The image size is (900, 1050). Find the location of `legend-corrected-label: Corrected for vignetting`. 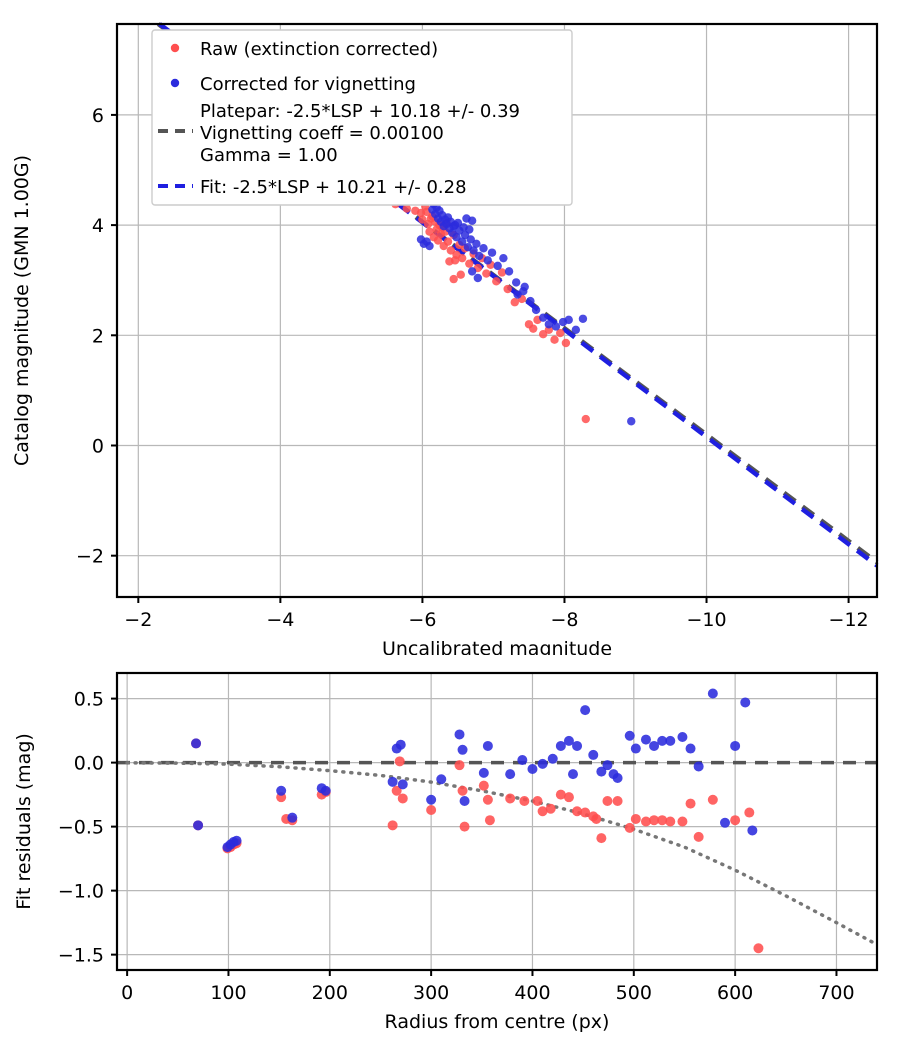

legend-corrected-label: Corrected for vignetting is located at coordinates (308, 84).